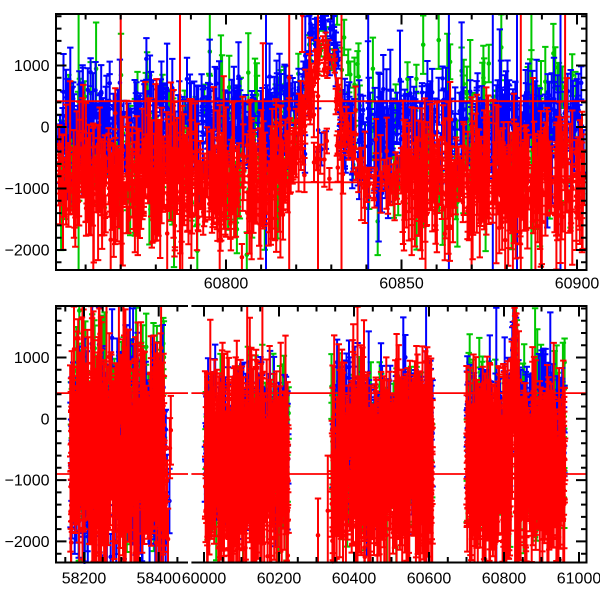  I want to click on svg-text: 58200, so click(84, 579).